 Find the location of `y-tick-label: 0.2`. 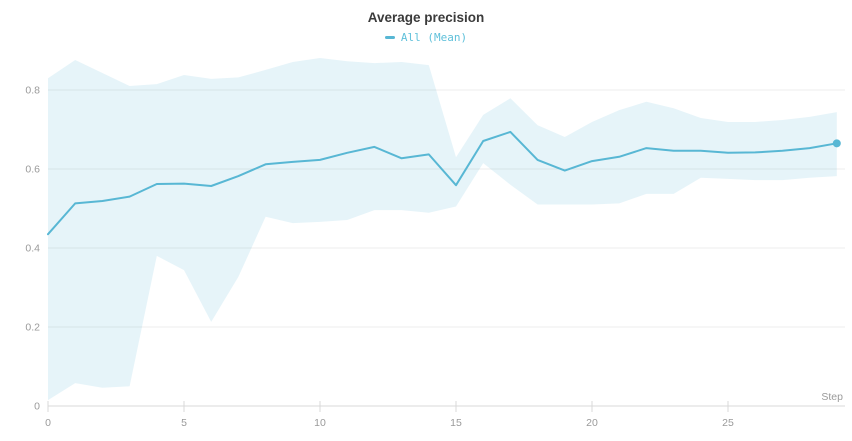

y-tick-label: 0.2 is located at coordinates (32, 328).